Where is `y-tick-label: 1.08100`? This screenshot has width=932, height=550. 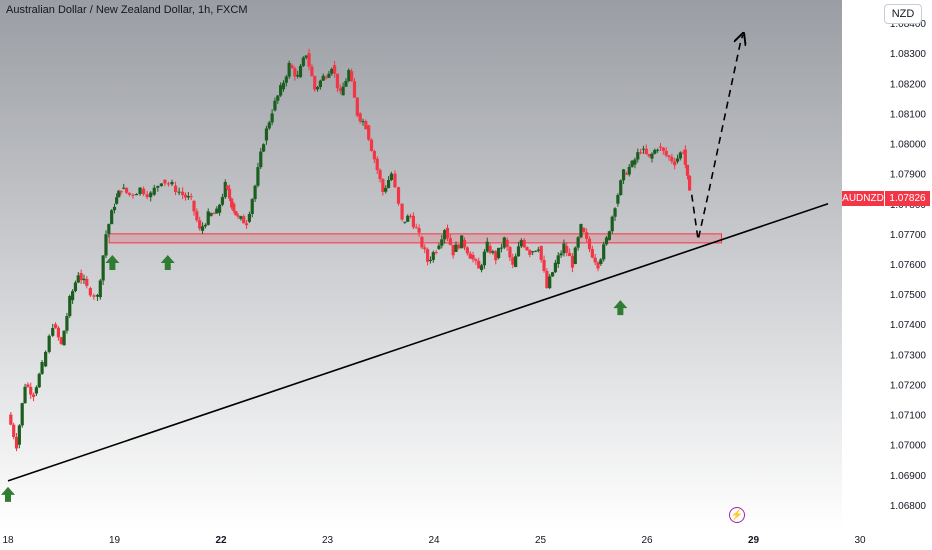
y-tick-label: 1.08100 is located at coordinates (908, 114).